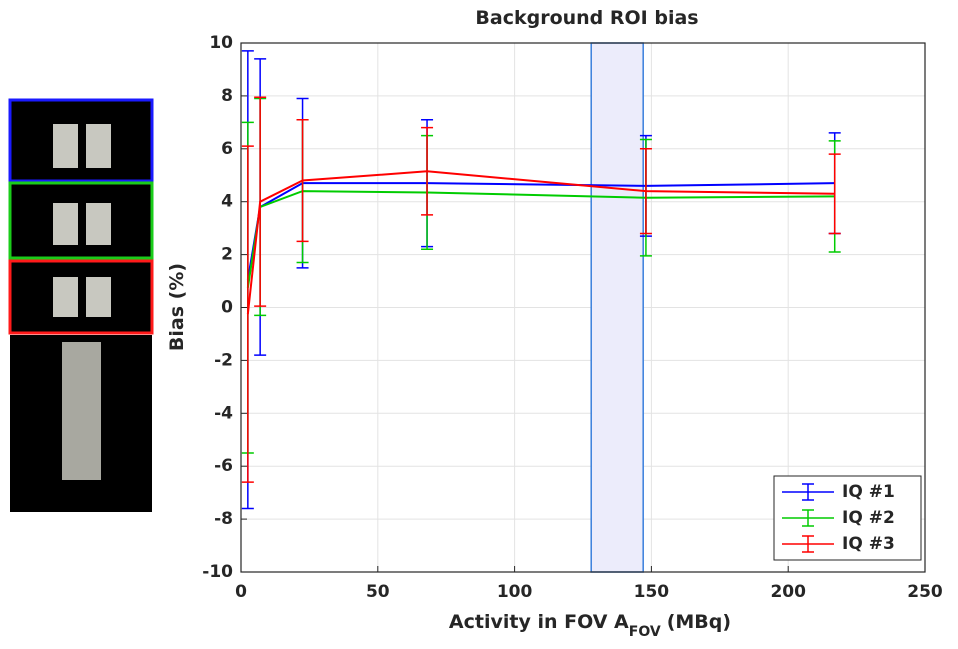  Describe the element at coordinates (652, 592) in the screenshot. I see `x-tick-label: 150` at that location.